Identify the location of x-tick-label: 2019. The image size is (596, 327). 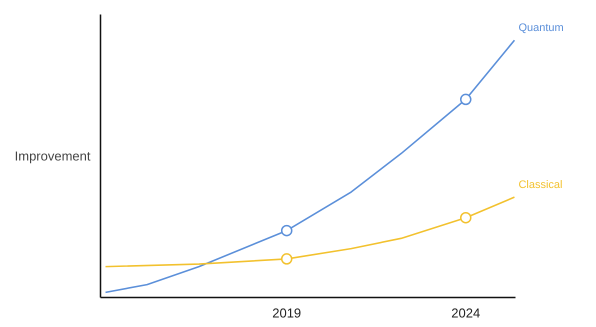
(287, 313).